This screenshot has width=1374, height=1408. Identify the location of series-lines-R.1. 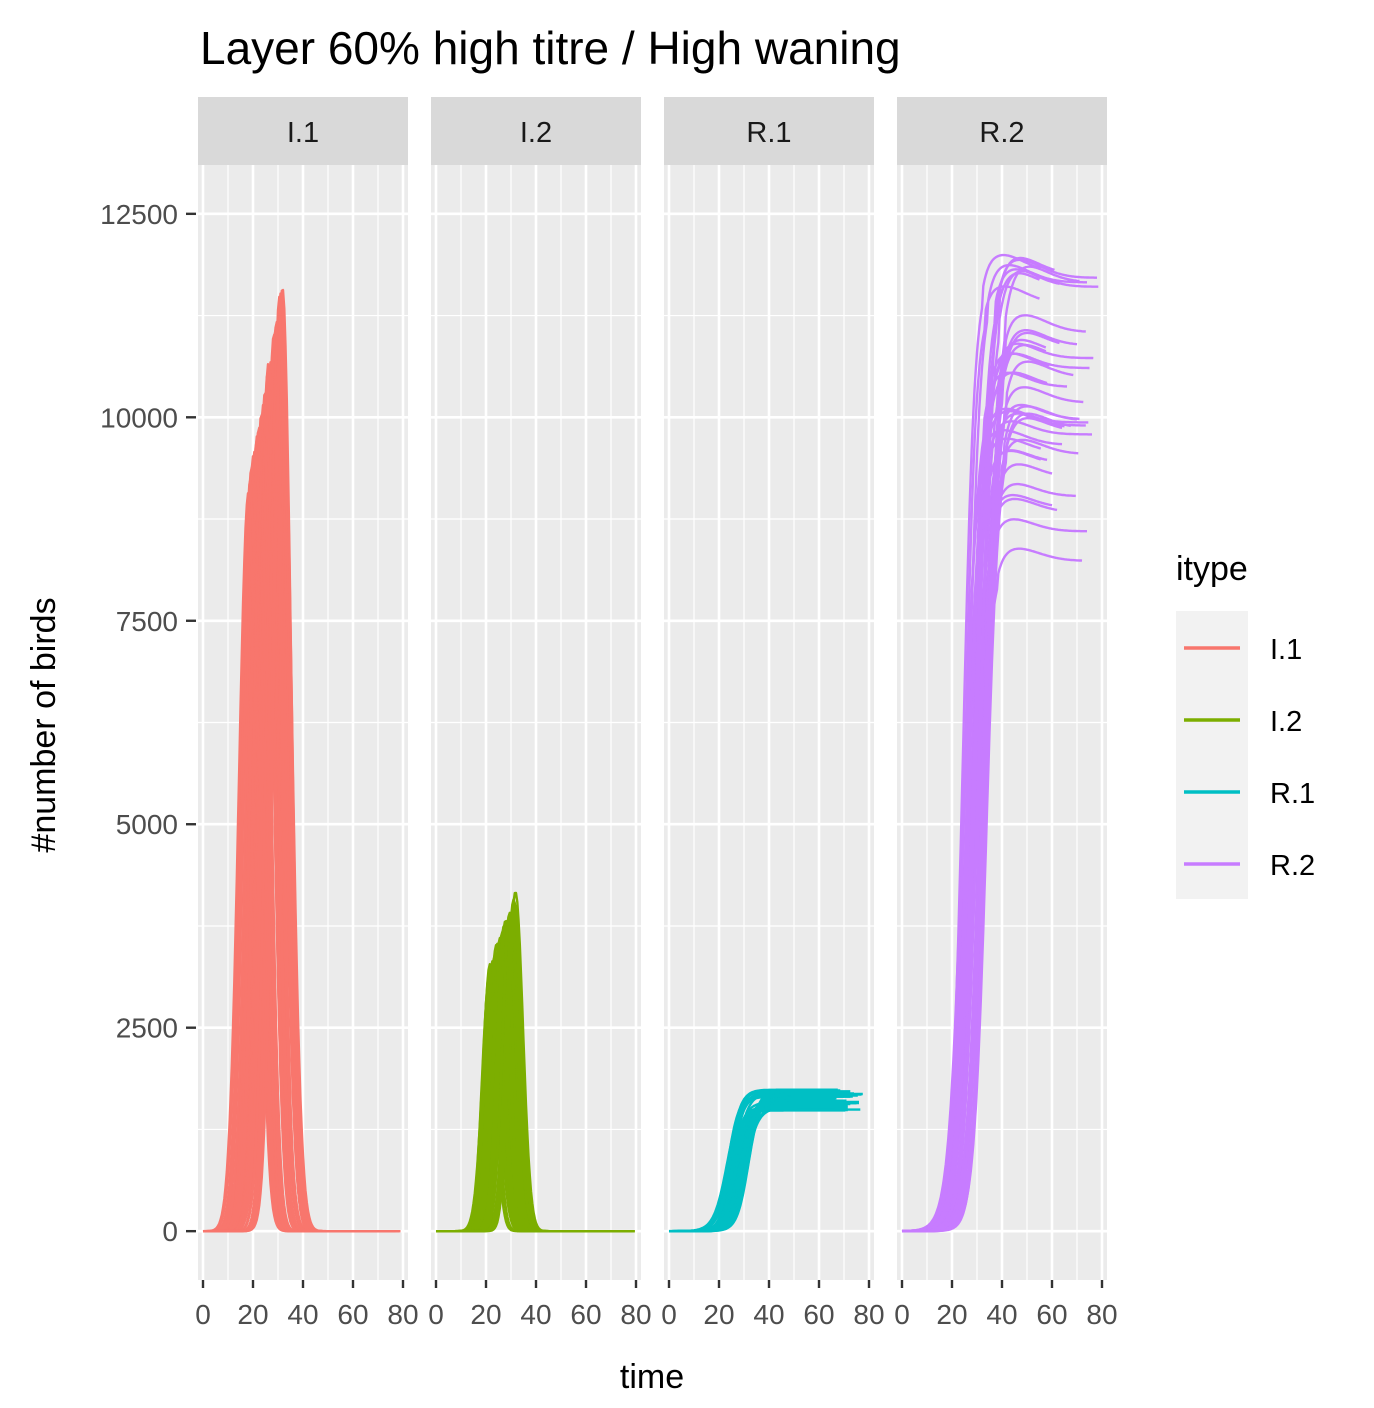
(766, 1160).